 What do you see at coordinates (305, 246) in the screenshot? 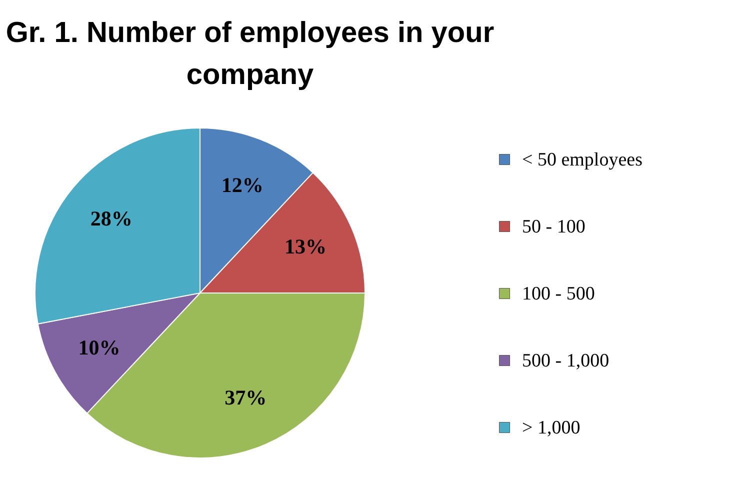
I see `data-label: 13%` at bounding box center [305, 246].